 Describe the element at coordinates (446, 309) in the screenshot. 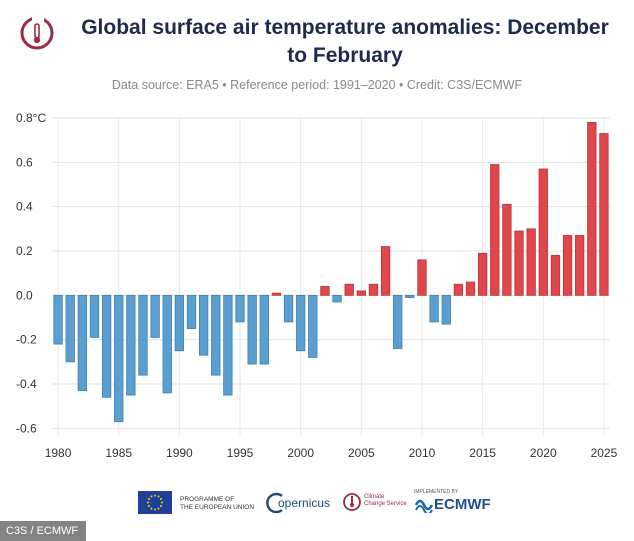

I see `bar-2012` at that location.